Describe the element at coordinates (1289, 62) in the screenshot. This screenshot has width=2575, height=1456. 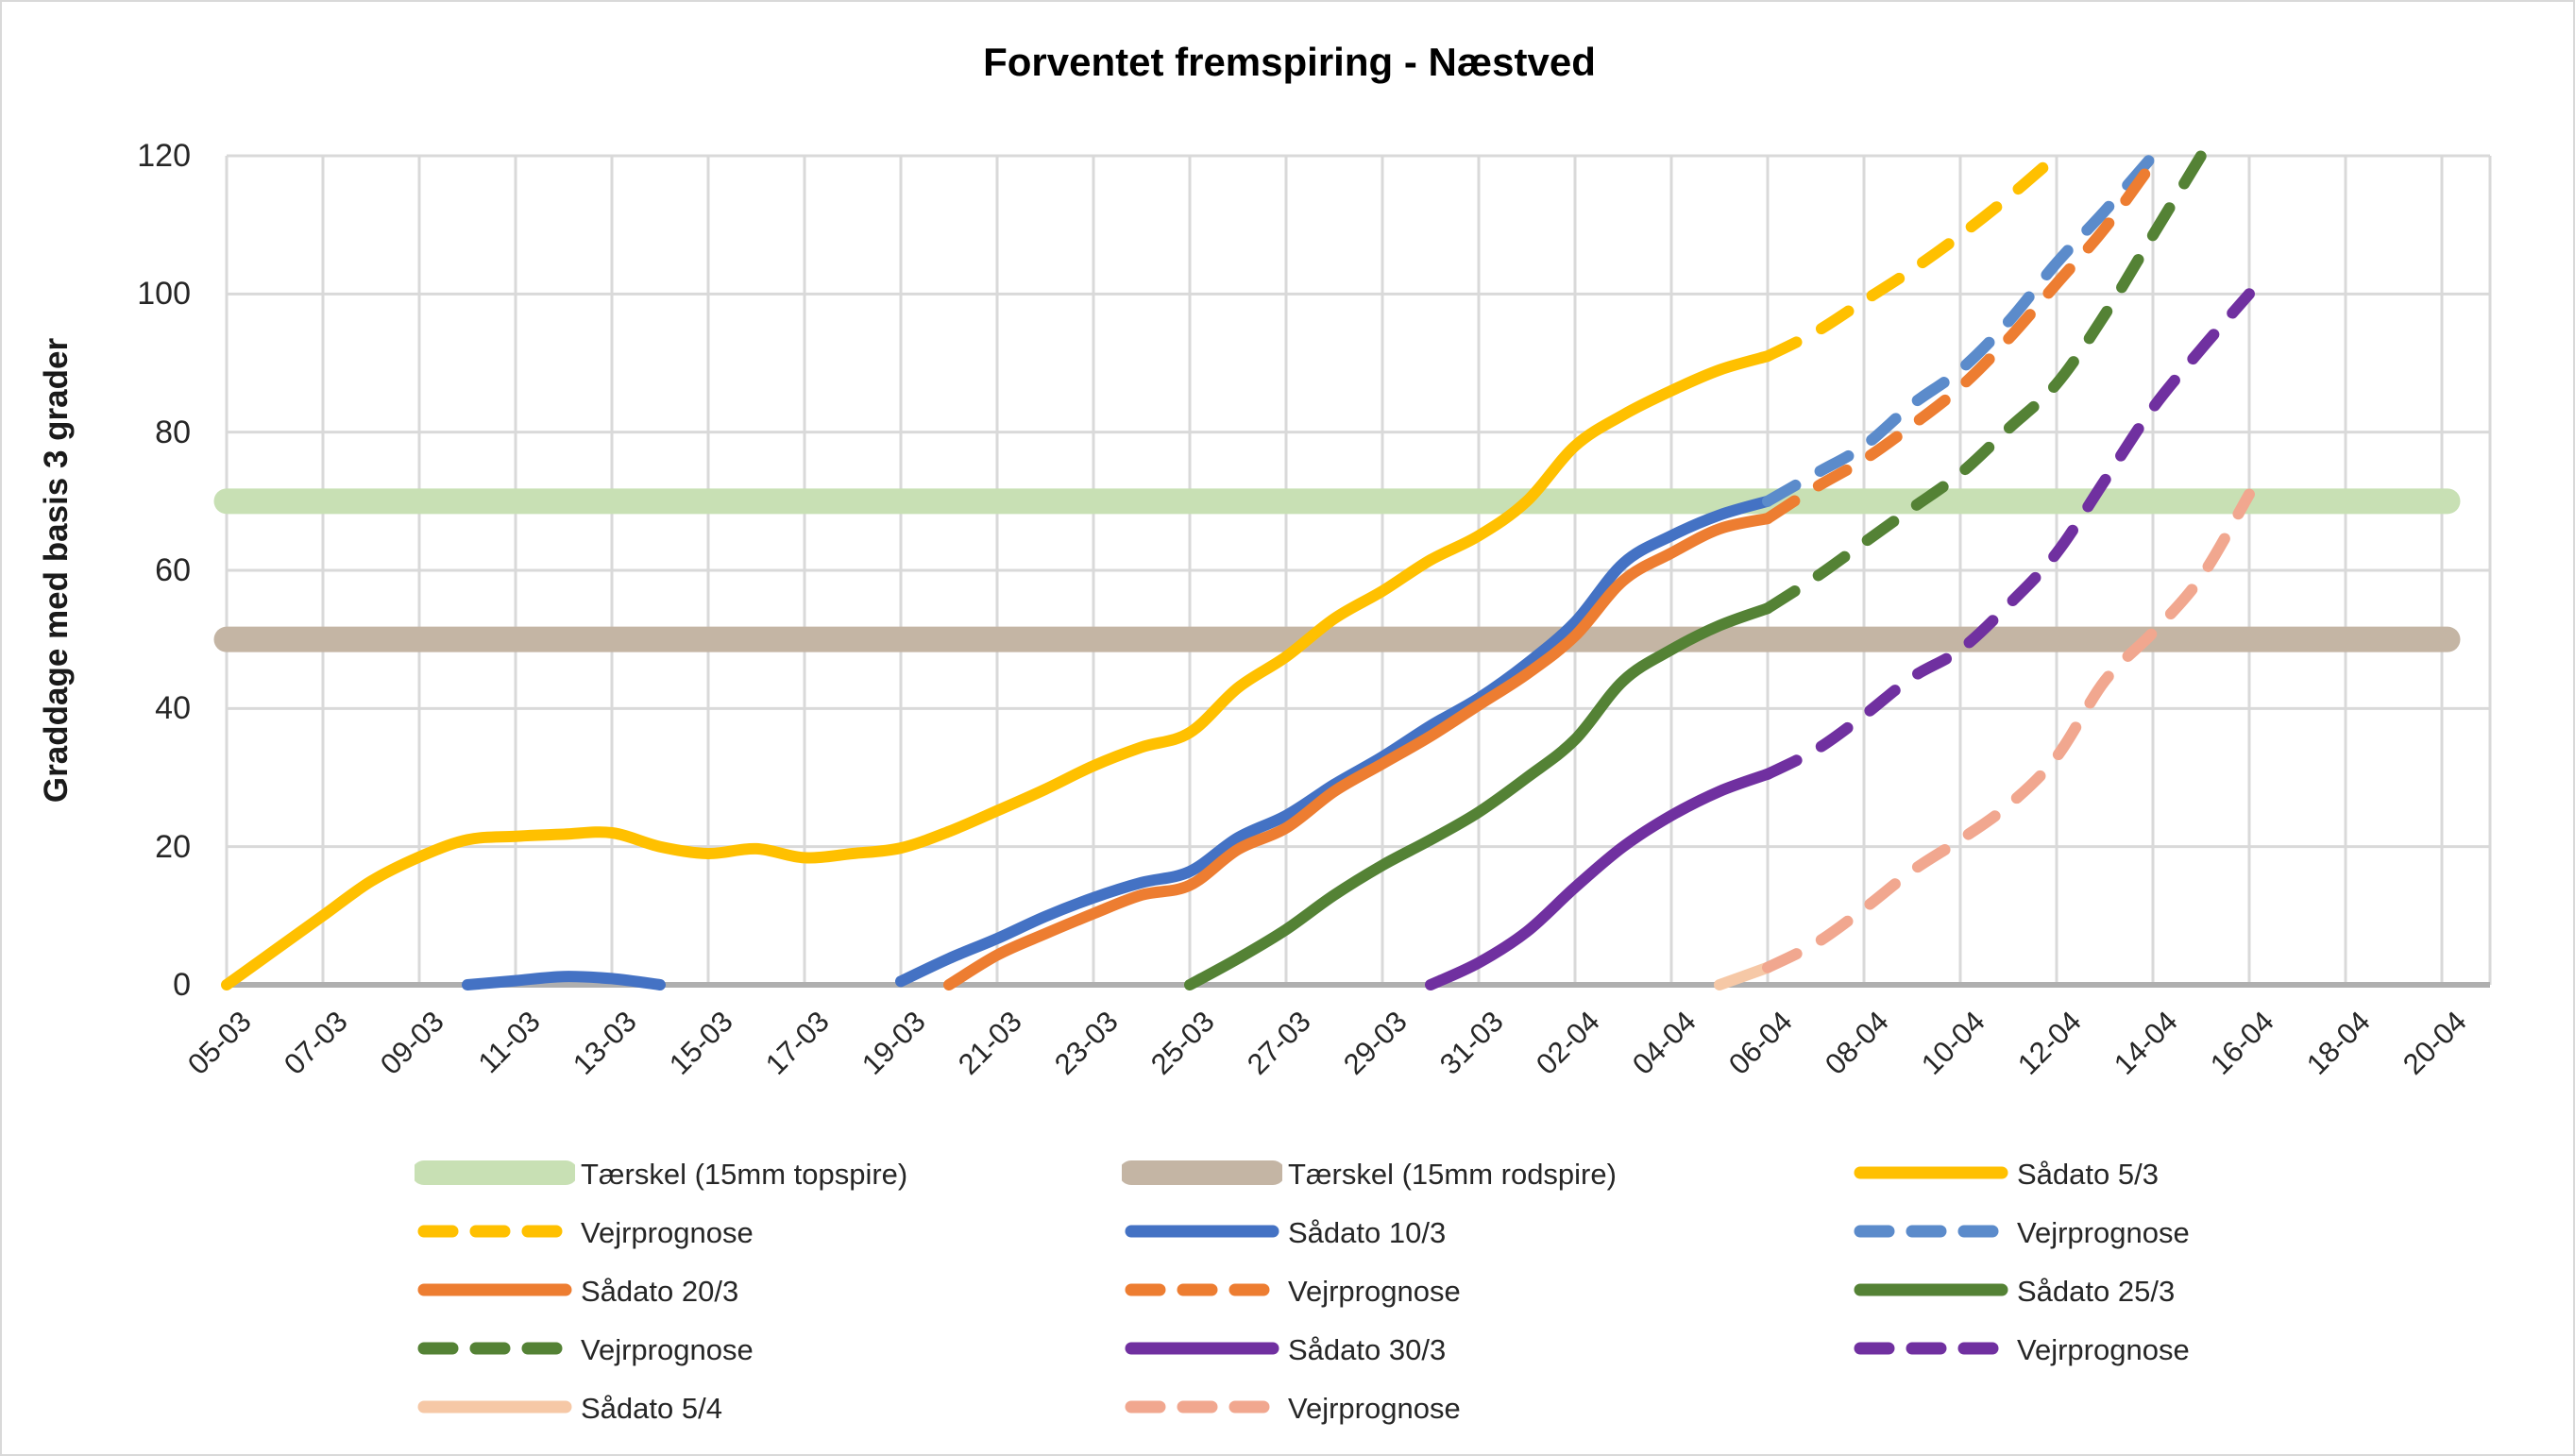
I see `chart-title: Forventet fremspiring - Næstved` at that location.